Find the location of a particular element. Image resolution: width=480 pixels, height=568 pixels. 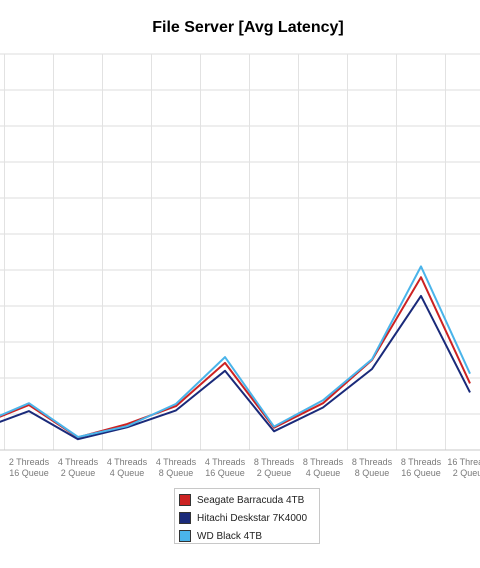

legend-entry: Hitachi Deskstar 7K4000 is located at coordinates (247, 518).